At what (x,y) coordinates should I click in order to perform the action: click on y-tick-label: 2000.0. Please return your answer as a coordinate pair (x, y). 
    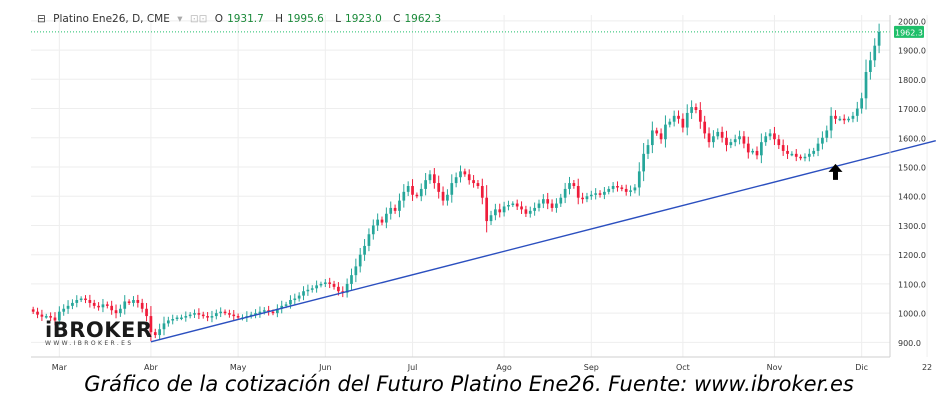
    Looking at the image, I should click on (912, 21).